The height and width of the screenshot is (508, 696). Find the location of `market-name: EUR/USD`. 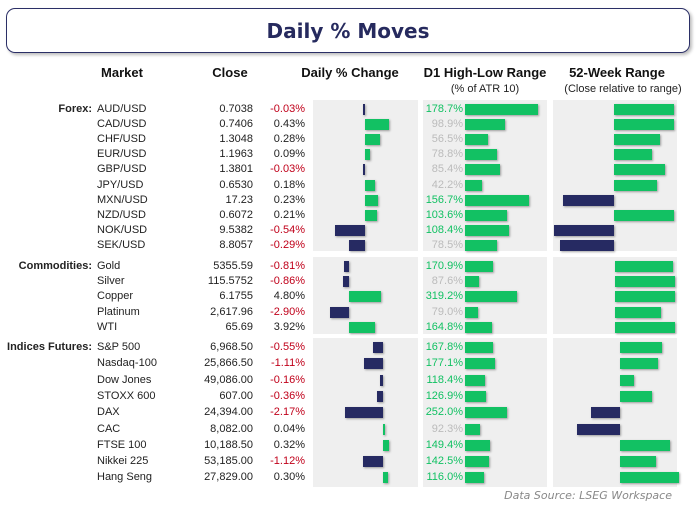

market-name: EUR/USD is located at coordinates (122, 154).